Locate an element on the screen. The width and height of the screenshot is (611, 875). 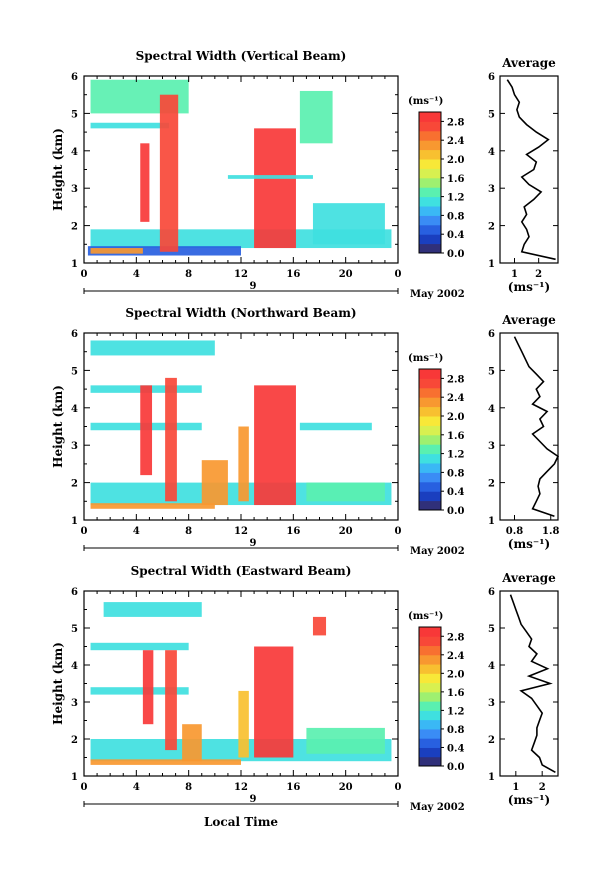
profile-title: Average is located at coordinates (528, 320).